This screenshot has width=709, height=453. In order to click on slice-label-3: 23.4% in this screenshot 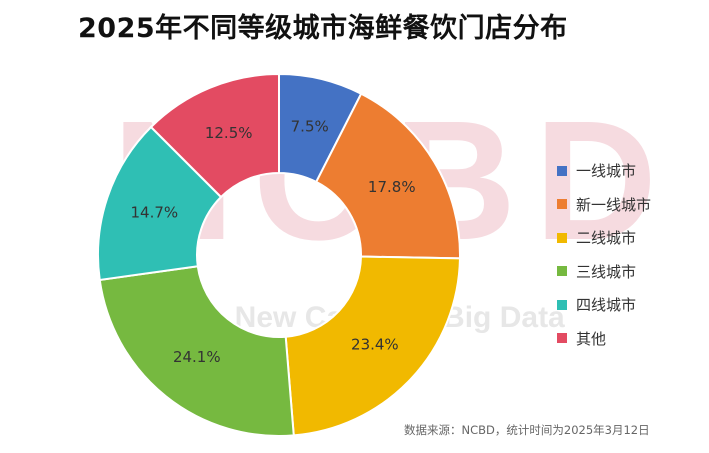, I will do `click(375, 345)`.